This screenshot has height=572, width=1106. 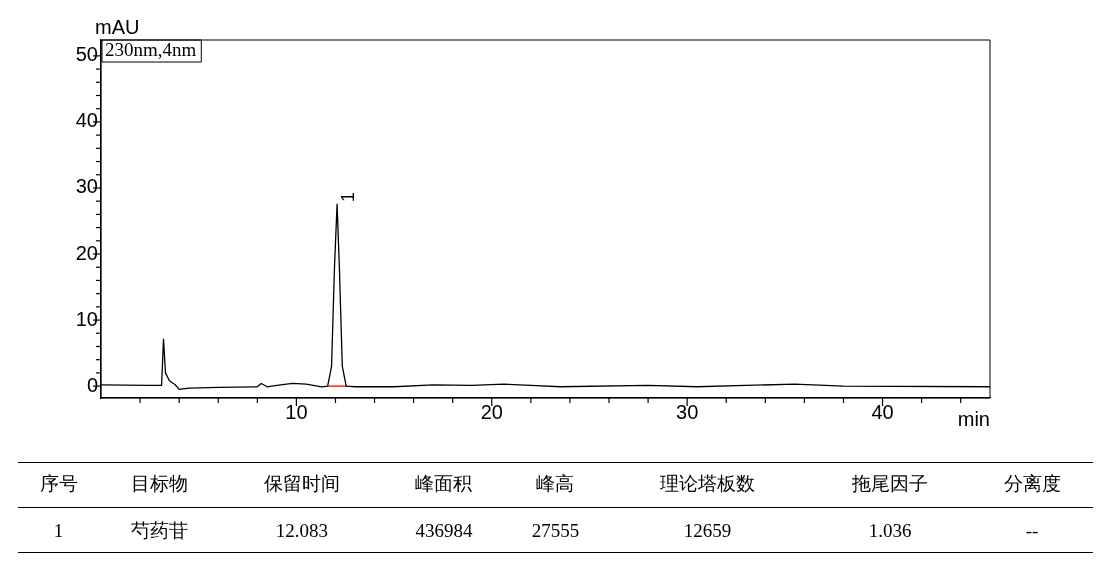 I want to click on category-label: 峰高, so click(x=555, y=485).